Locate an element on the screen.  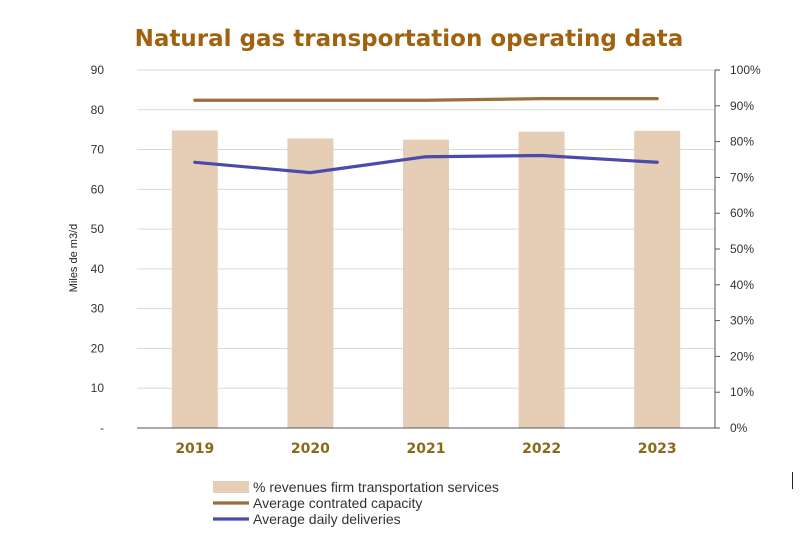
y-tick-label: 30 is located at coordinates (98, 309).